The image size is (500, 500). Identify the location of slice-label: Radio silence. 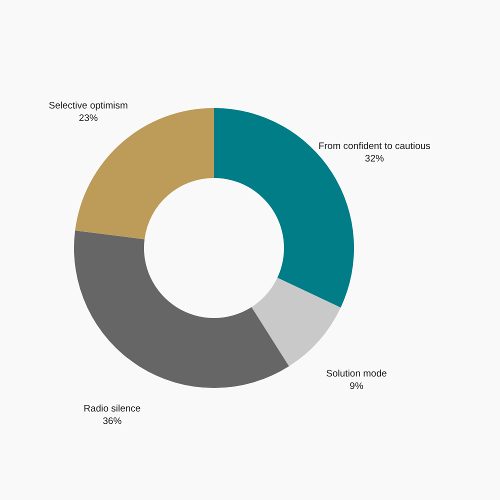
(112, 408).